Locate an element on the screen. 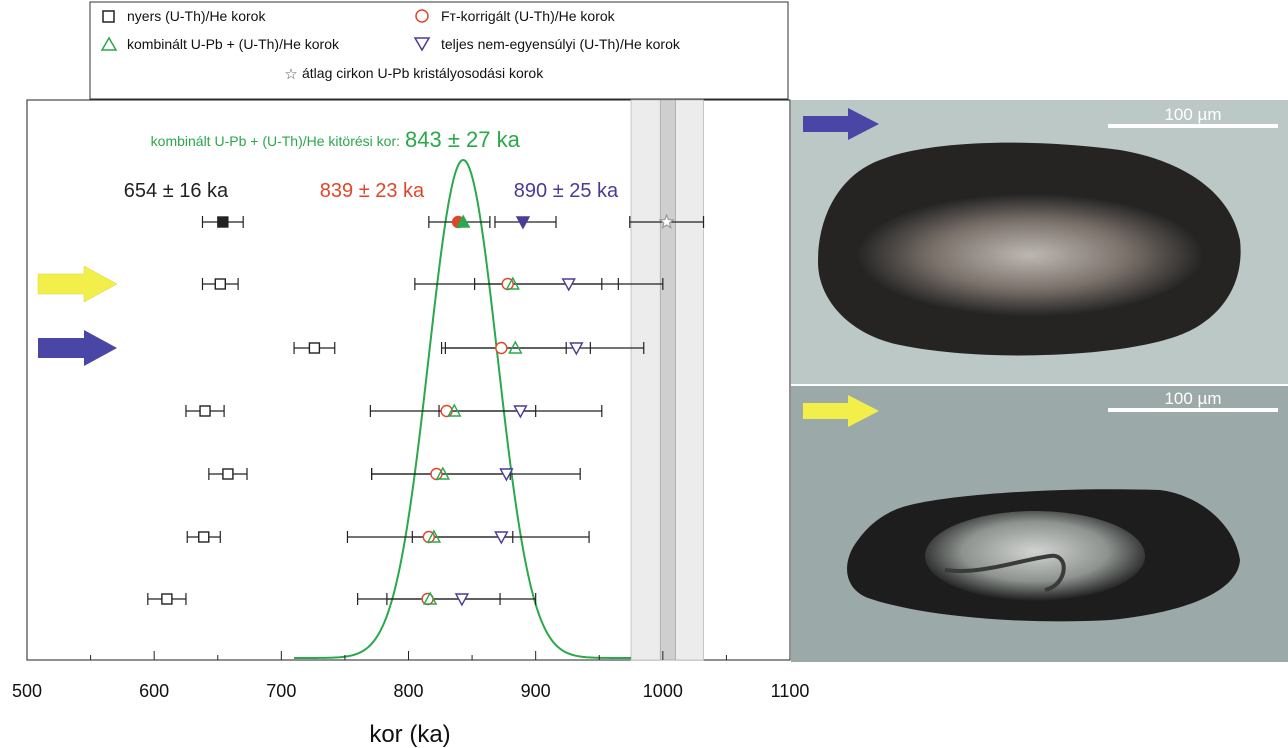 Image resolution: width=1288 pixels, height=748 pixels. scale-bar-label-1: 100 µm is located at coordinates (1192, 114).